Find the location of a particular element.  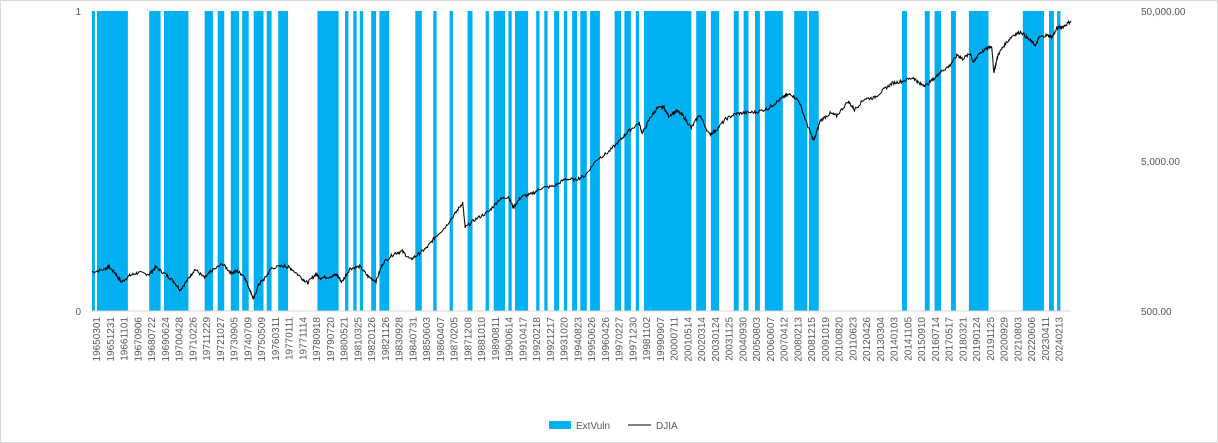

x-tick-label: 20030124 is located at coordinates (716, 339).